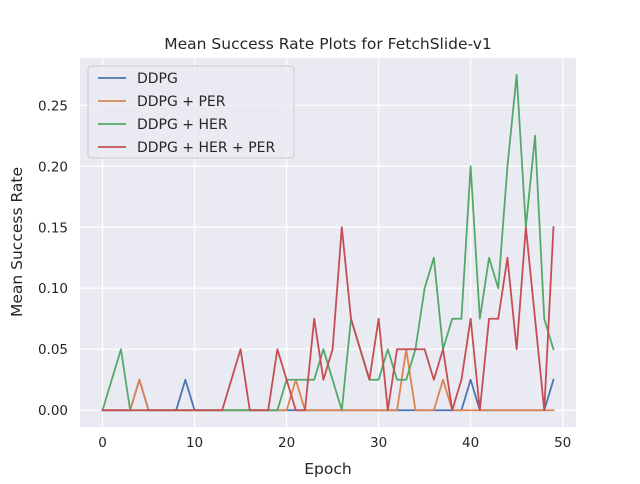  What do you see at coordinates (194, 443) in the screenshot?
I see `x-tick-label: 10` at bounding box center [194, 443].